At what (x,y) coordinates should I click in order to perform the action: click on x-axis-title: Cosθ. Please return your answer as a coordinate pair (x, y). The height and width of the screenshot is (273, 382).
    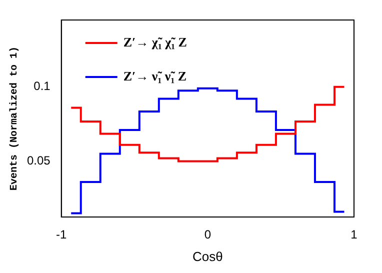
    Looking at the image, I should click on (207, 256).